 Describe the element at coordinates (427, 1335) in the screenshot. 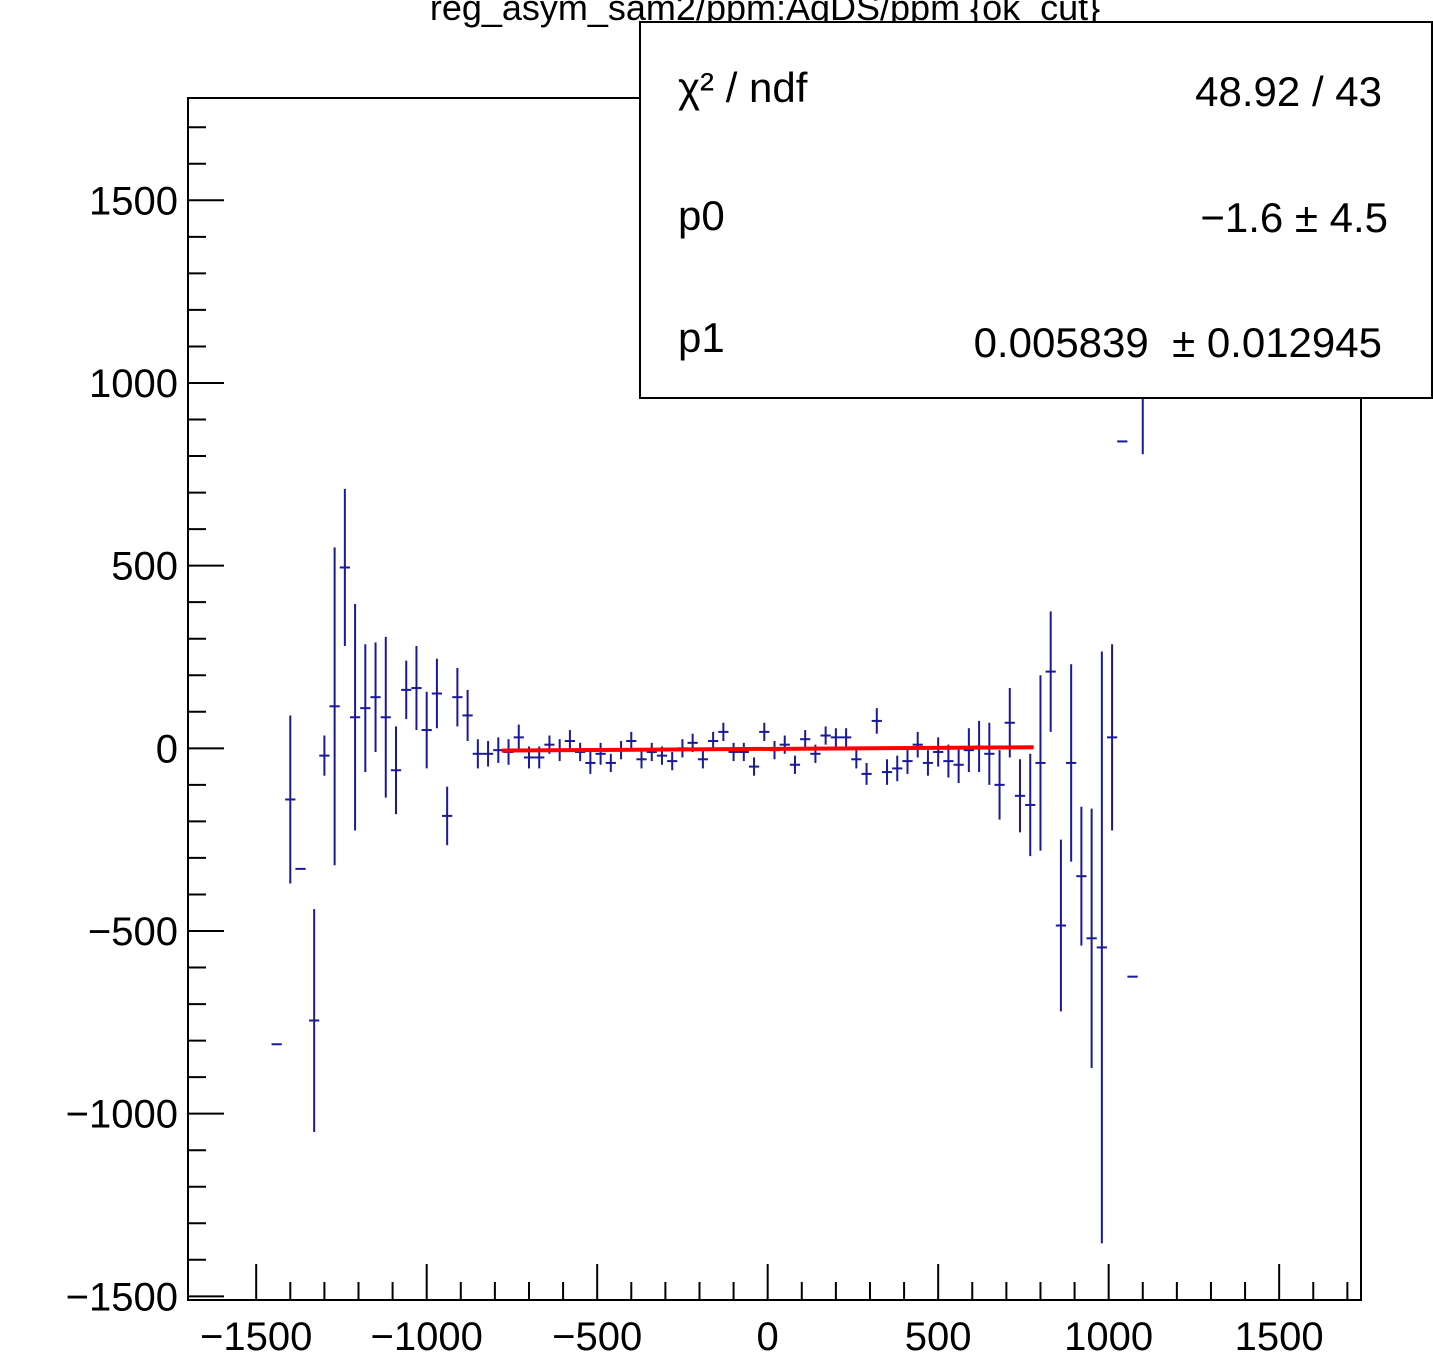

I see `x-tick-label: −1000` at that location.